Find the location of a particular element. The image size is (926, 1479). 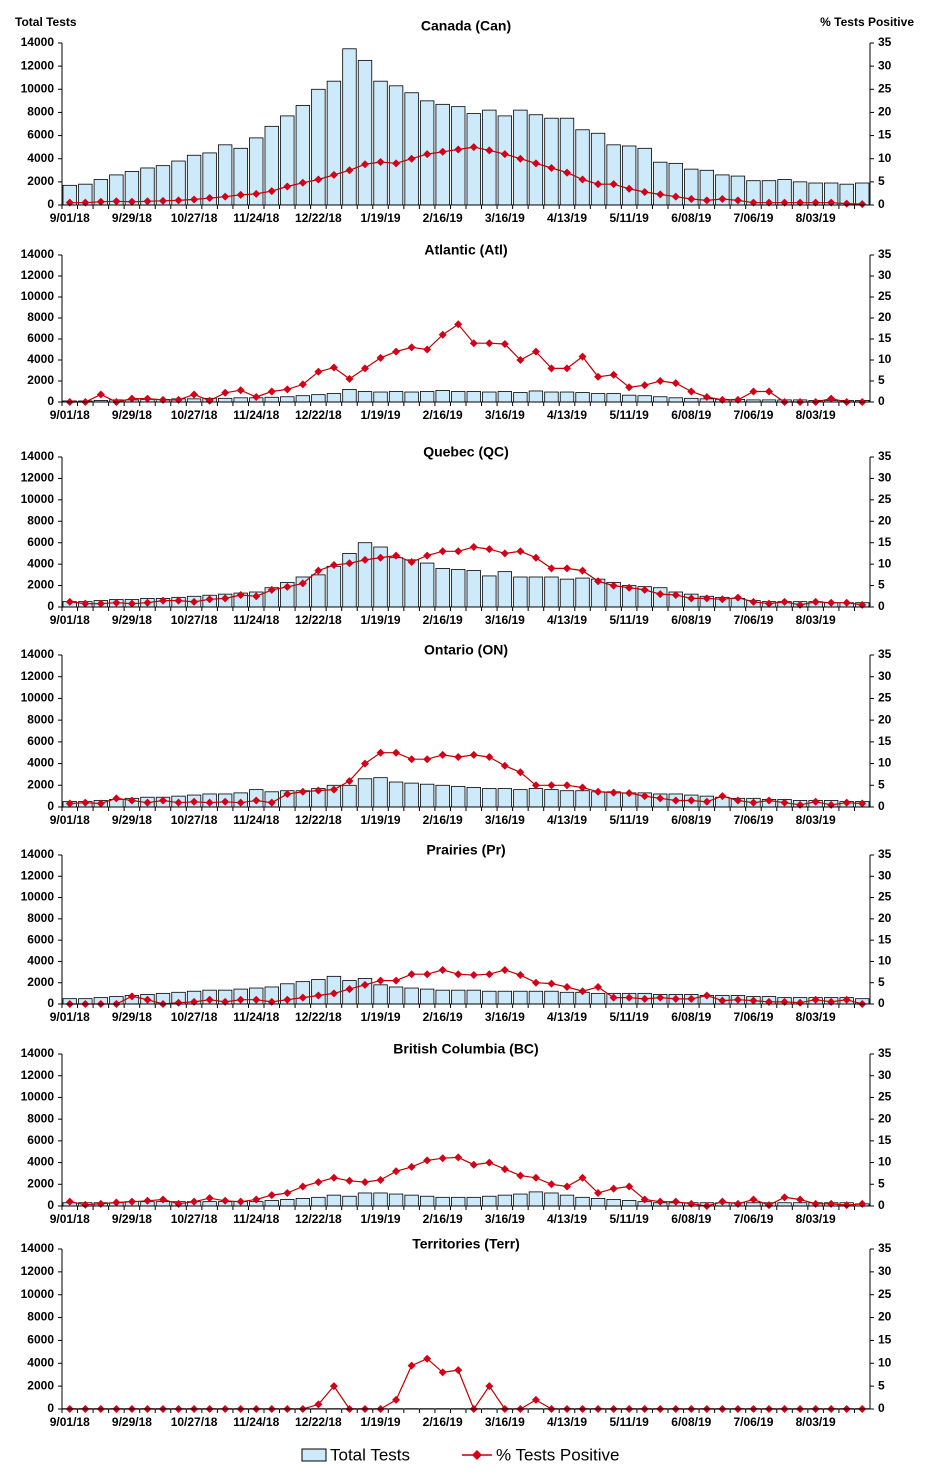

x-tick-label: 6/08/19 is located at coordinates (691, 1219).